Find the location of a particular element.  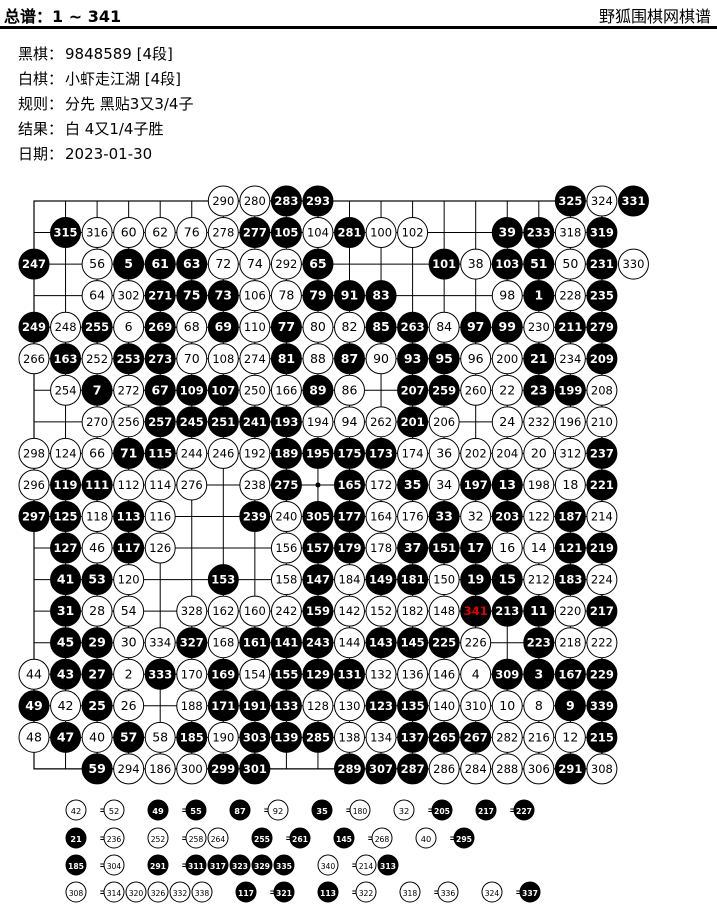

move-number: 125 is located at coordinates (66, 517).